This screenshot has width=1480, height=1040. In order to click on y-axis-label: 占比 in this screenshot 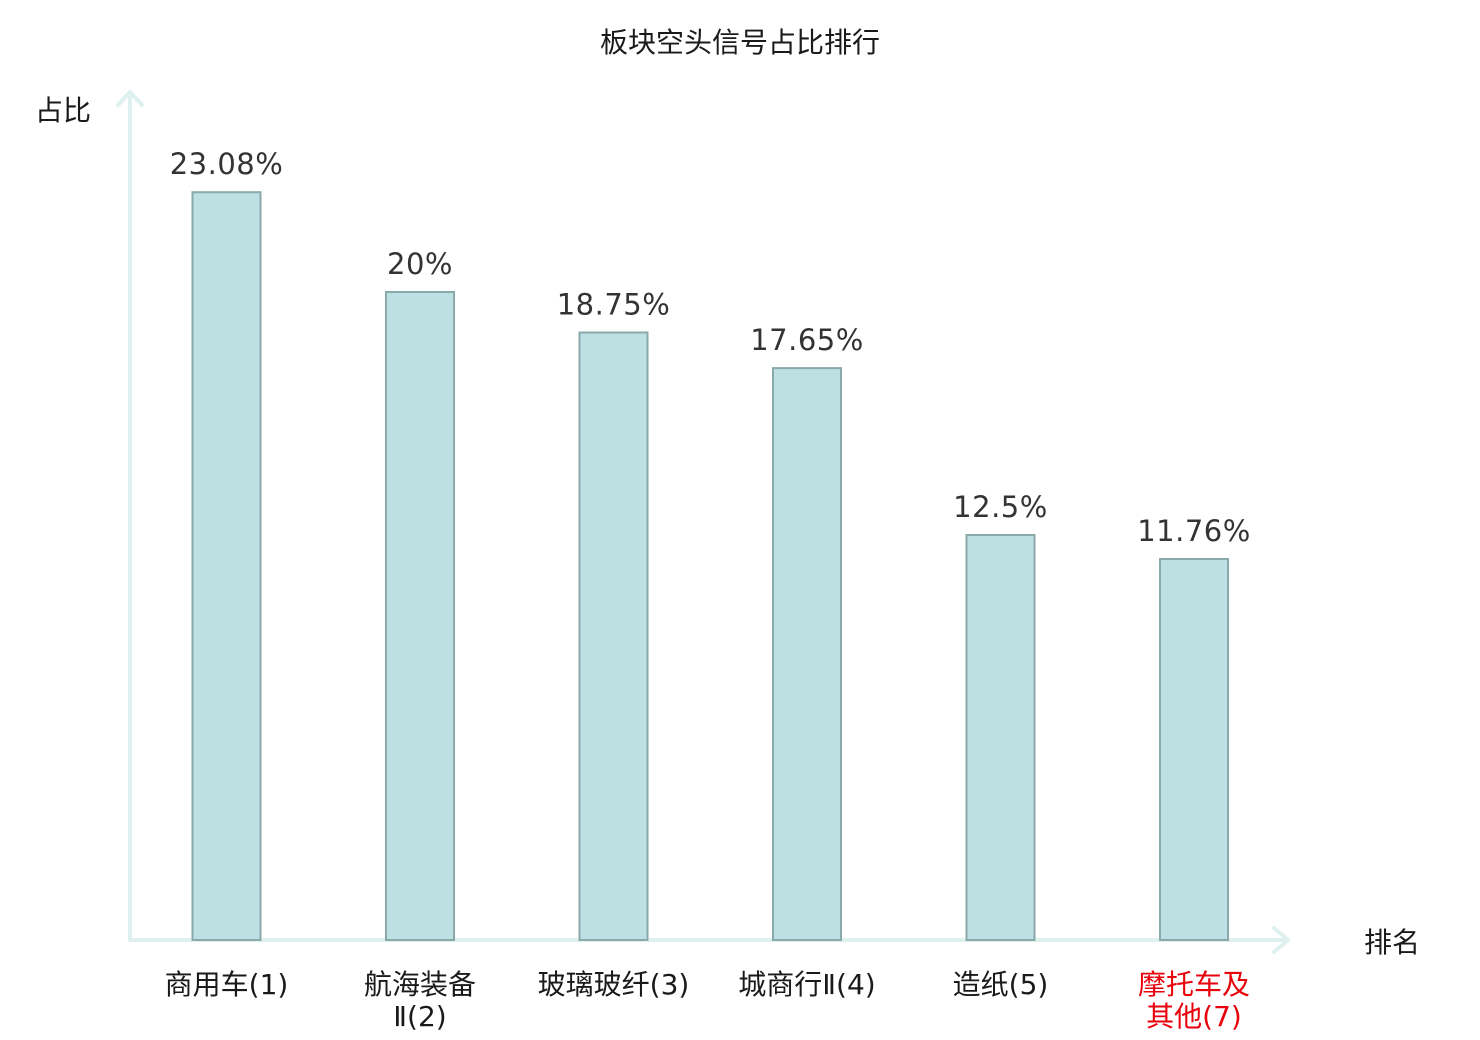, I will do `click(63, 110)`.